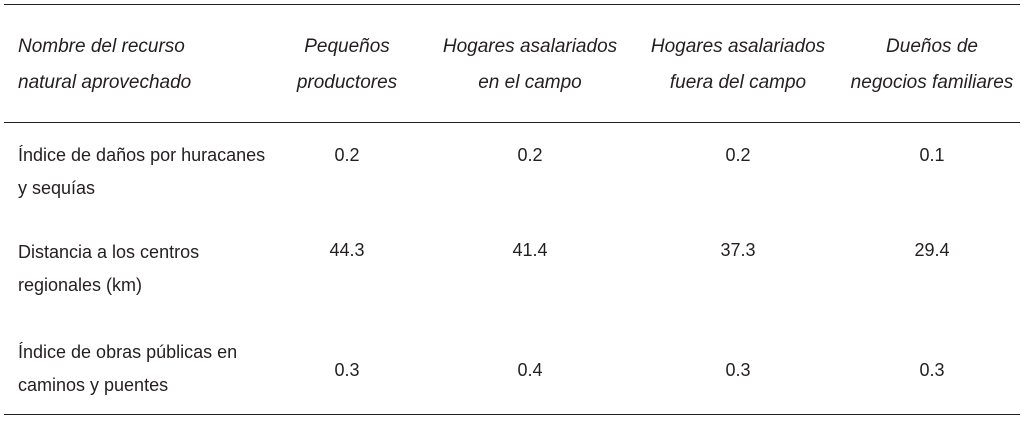  I want to click on column-header: fuera del campo, so click(738, 82).